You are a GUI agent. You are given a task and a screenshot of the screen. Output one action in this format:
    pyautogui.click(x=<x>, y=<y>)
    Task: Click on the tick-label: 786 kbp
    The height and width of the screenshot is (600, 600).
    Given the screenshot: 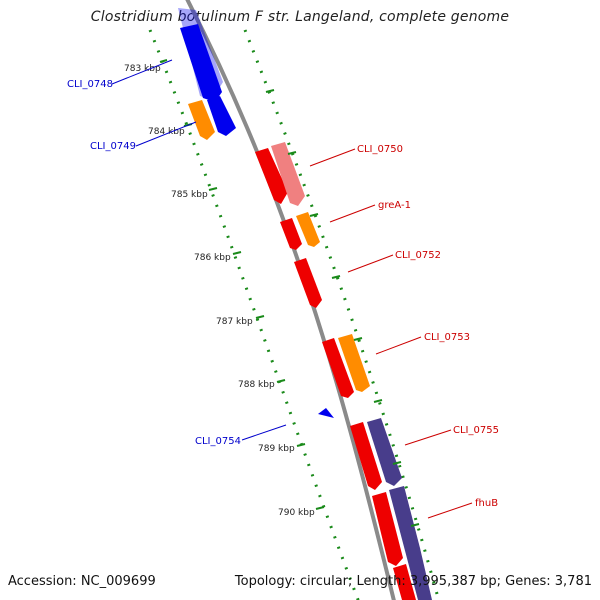 What is the action you would take?
    pyautogui.click(x=212, y=258)
    